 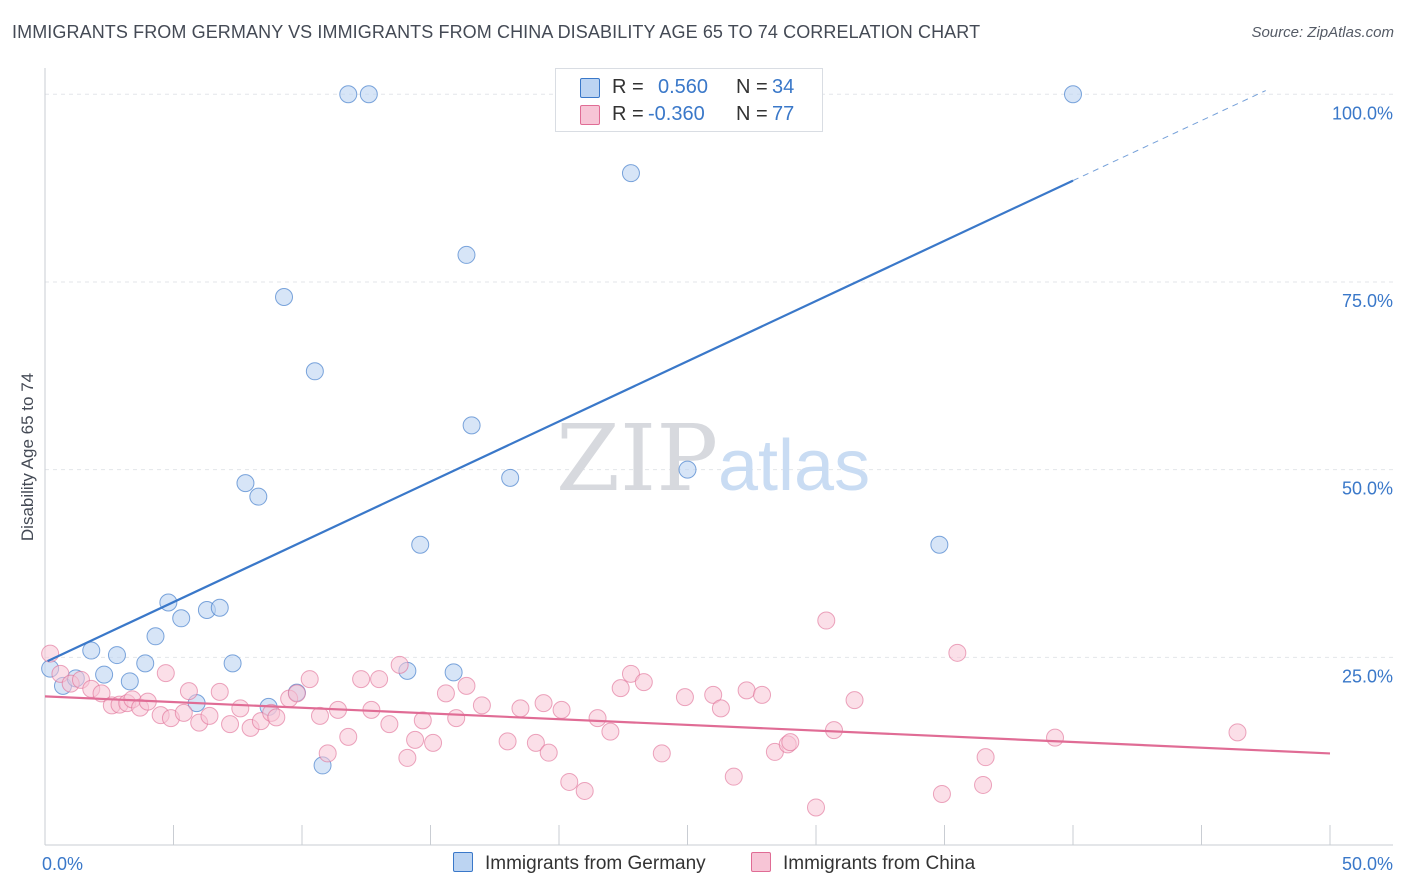 What do you see at coordinates (687, 725) in the screenshot?
I see `trend-line-china` at bounding box center [687, 725].